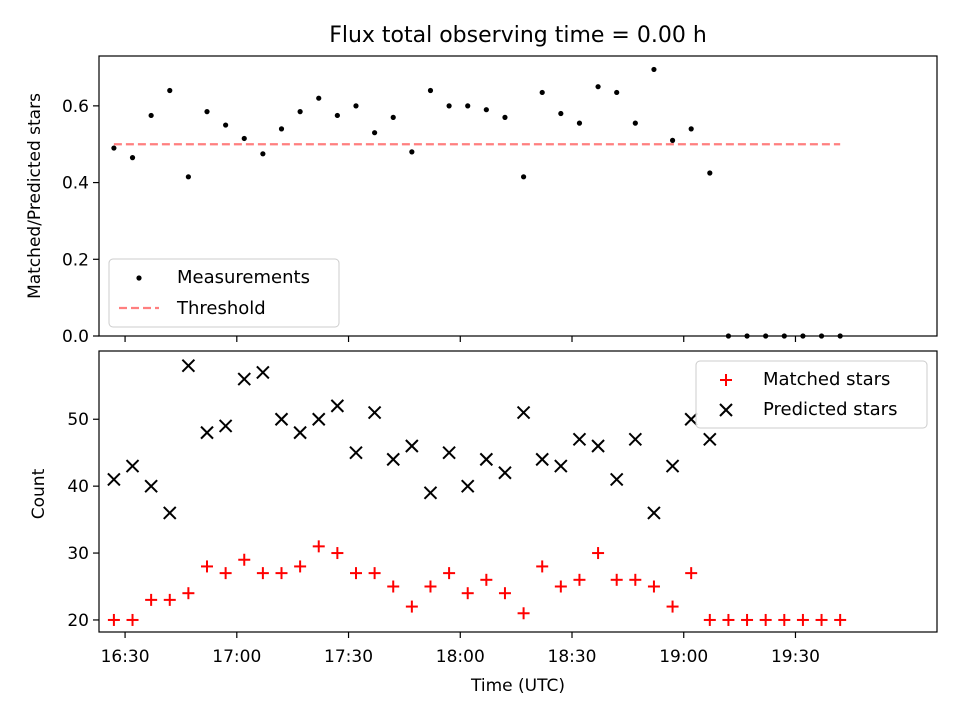 The width and height of the screenshot is (960, 720). Describe the element at coordinates (78, 554) in the screenshot. I see `bottom-y-tick-label: 30` at that location.